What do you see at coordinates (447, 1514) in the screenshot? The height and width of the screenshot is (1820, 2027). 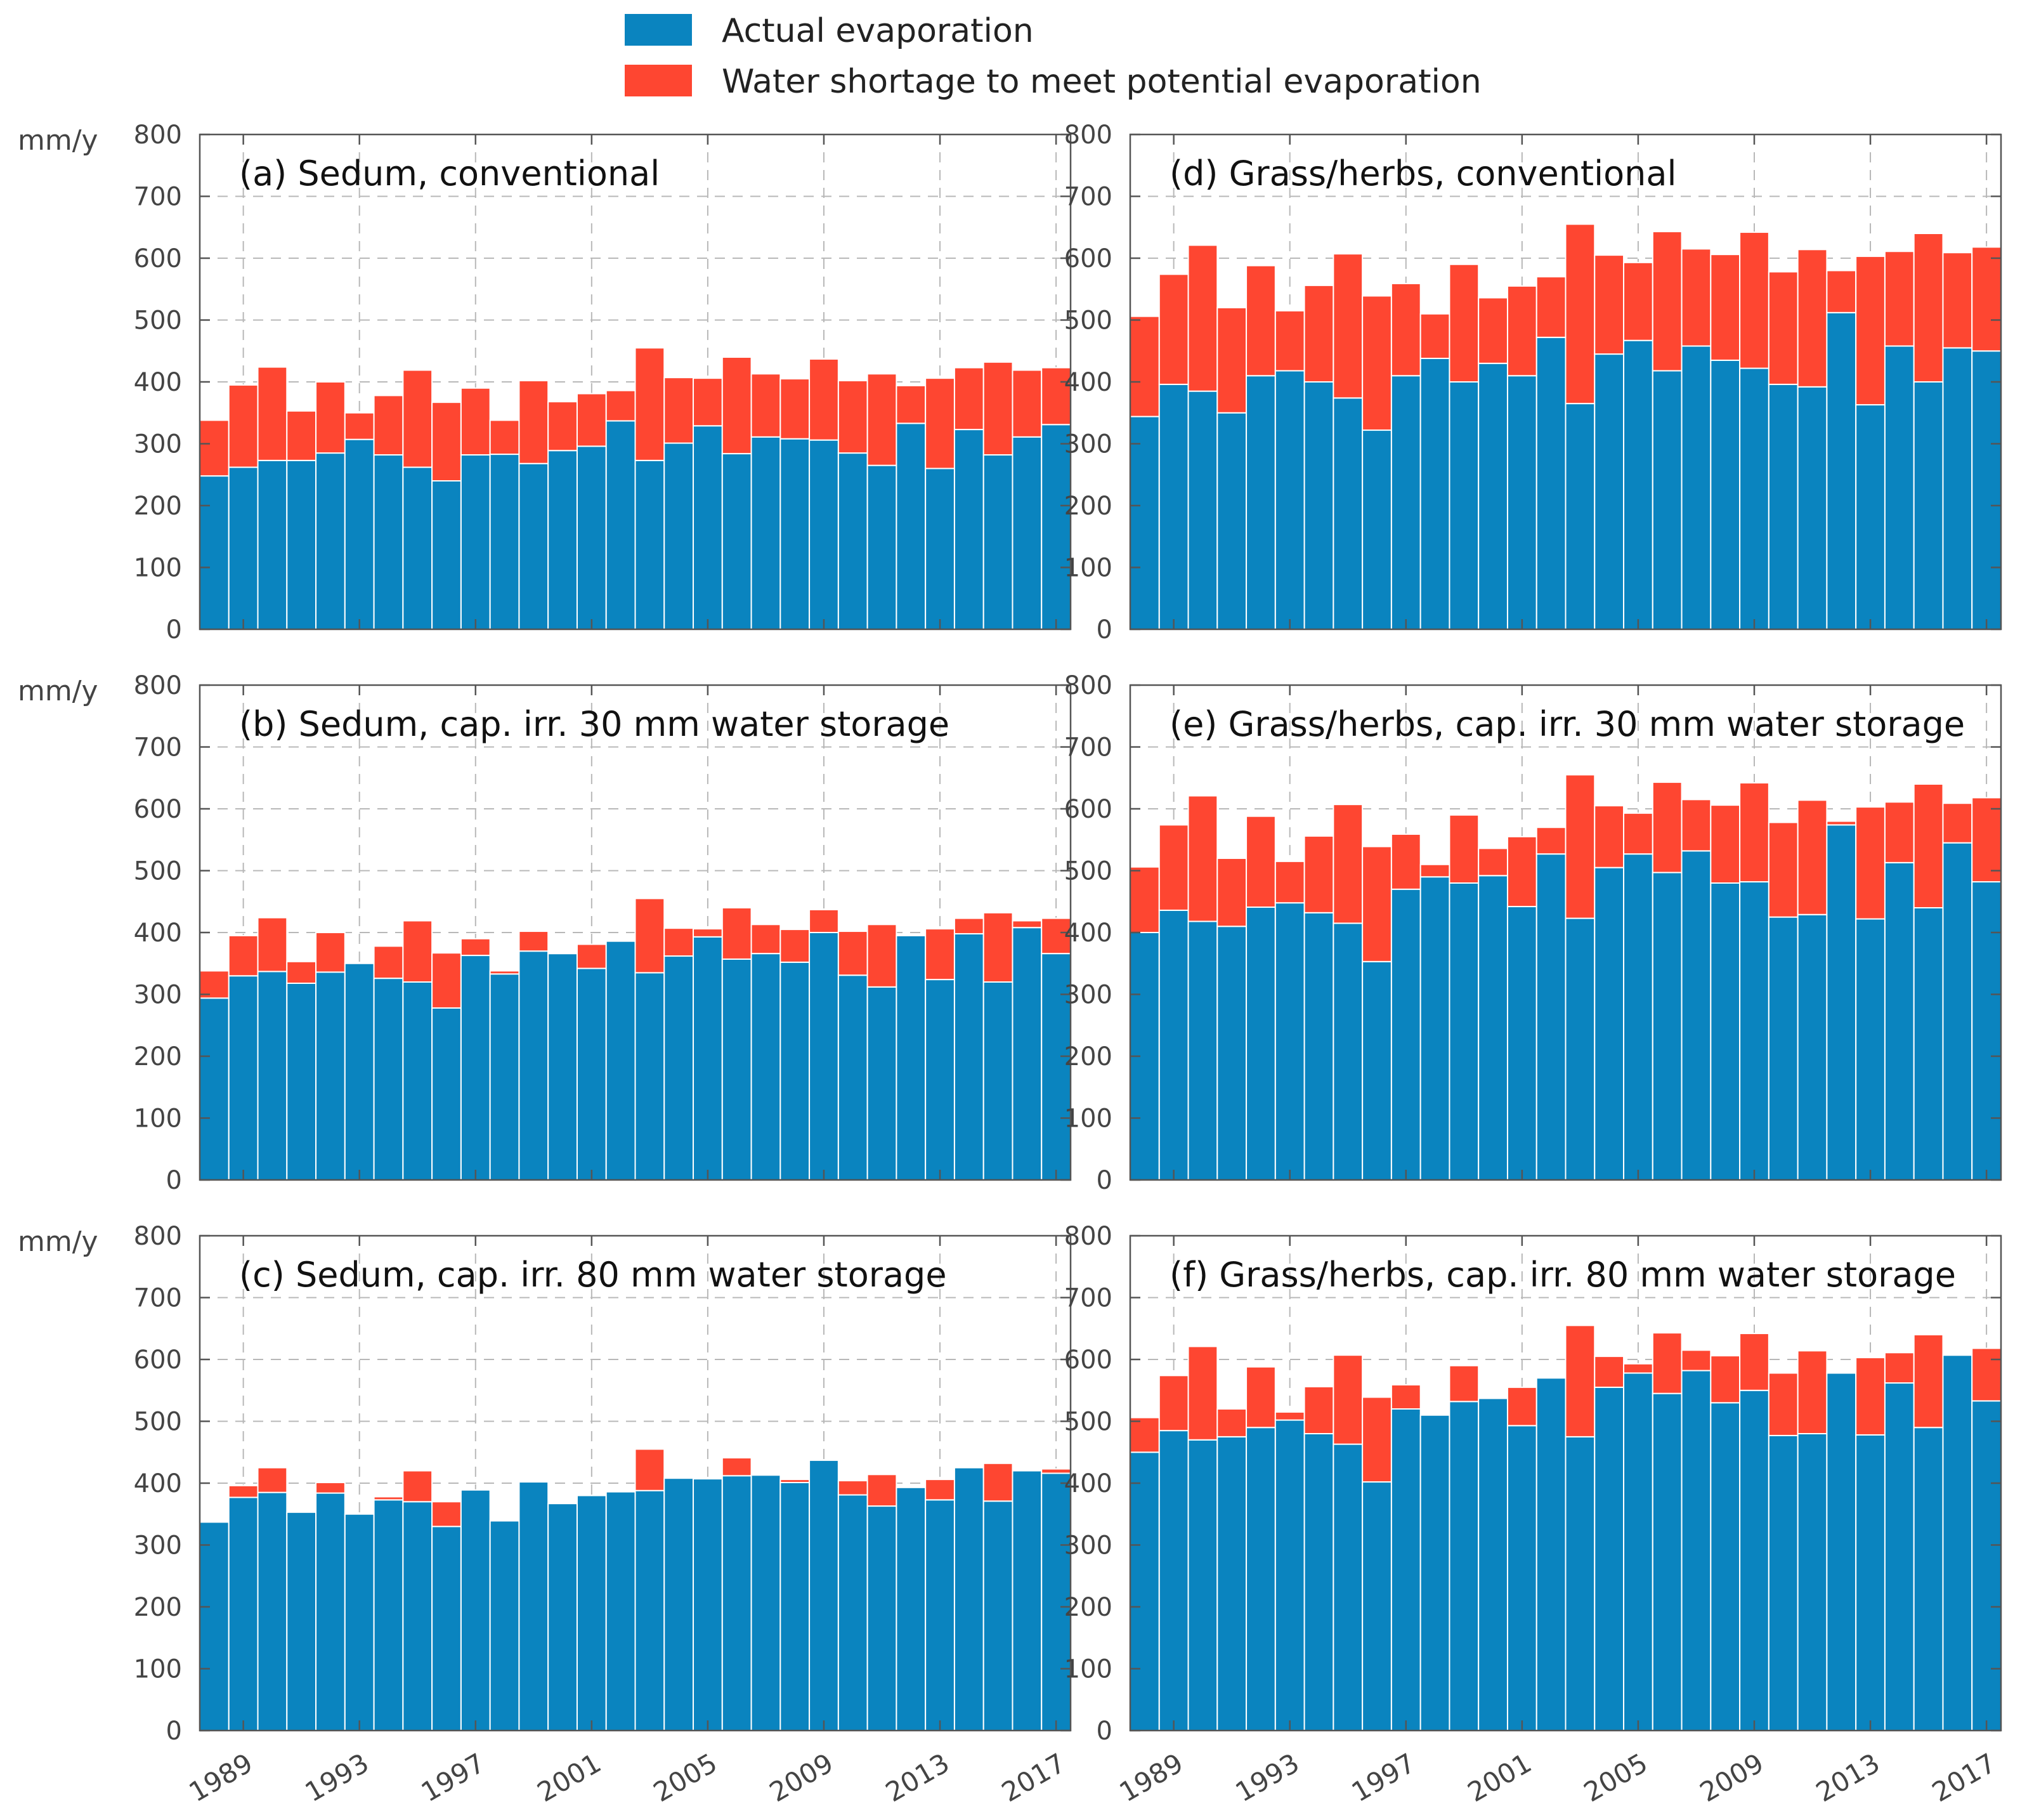 I see `bar-shortage-1996` at bounding box center [447, 1514].